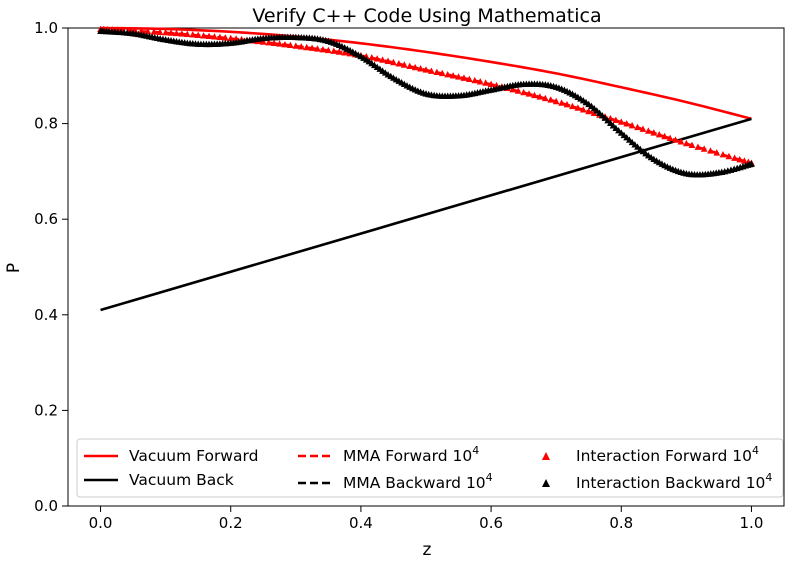  I want to click on chart-title: Verify C++ Code Using Mathematica, so click(426, 16).